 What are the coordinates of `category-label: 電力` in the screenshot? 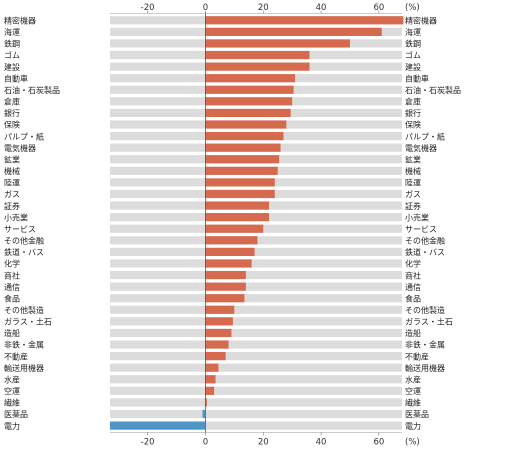 It's located at (12, 426).